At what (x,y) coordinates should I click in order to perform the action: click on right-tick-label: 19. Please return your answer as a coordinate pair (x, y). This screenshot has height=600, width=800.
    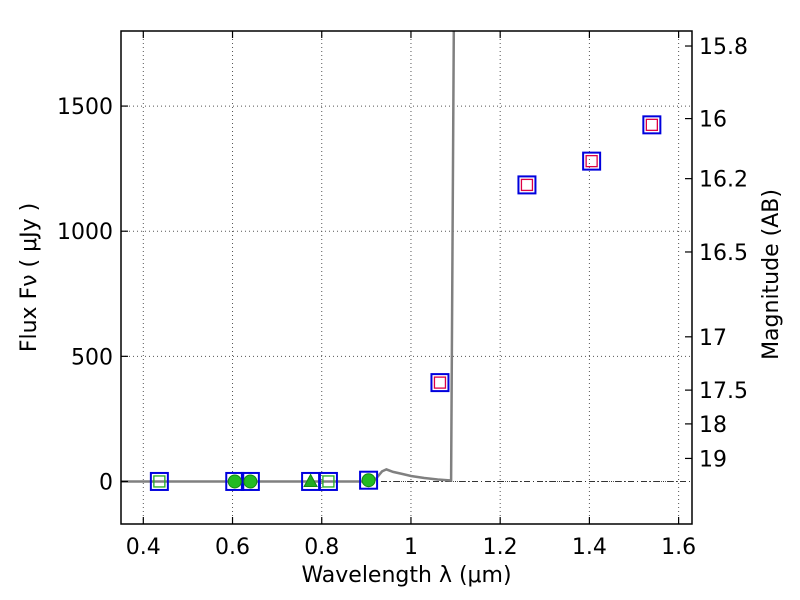
    Looking at the image, I should click on (713, 459).